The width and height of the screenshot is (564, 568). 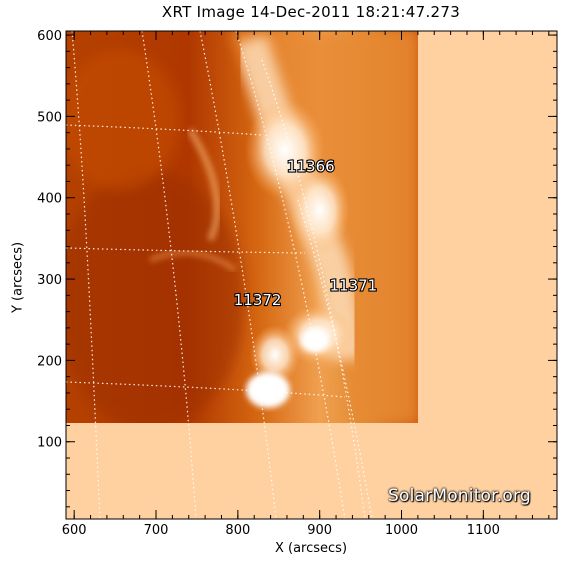 What do you see at coordinates (459, 496) in the screenshot?
I see `solarmonitor-watermark: SolarMonitor.org` at bounding box center [459, 496].